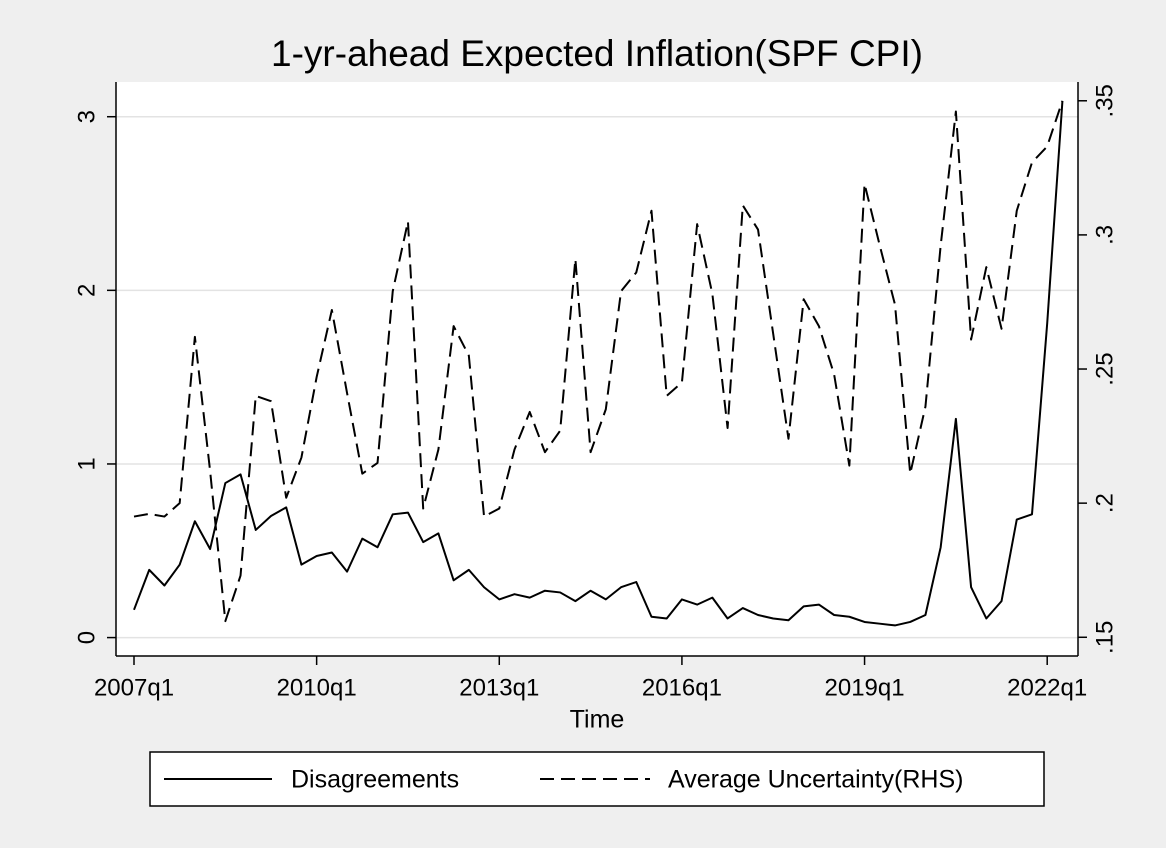  What do you see at coordinates (597, 53) in the screenshot?
I see `chart-title: 1-yr-ahead Expected Inflation(SPF CPI)` at bounding box center [597, 53].